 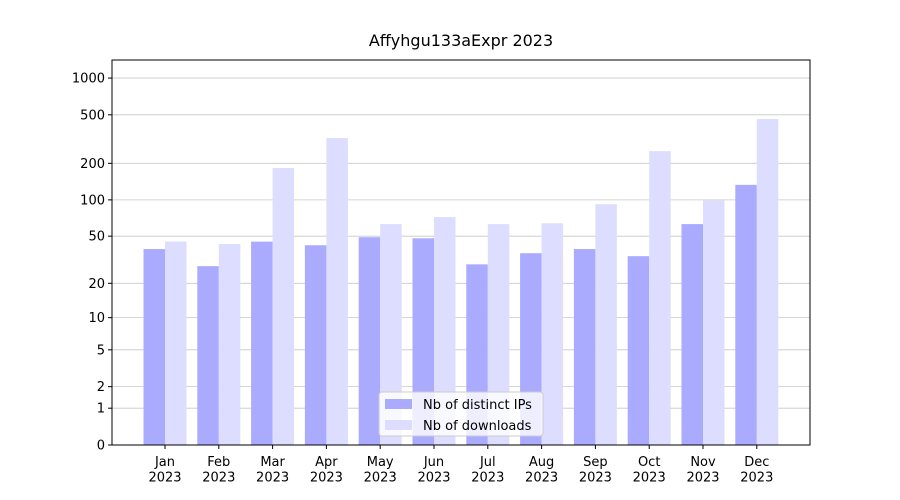 I want to click on x-tick-label: Dec 2023, so click(x=756, y=470).